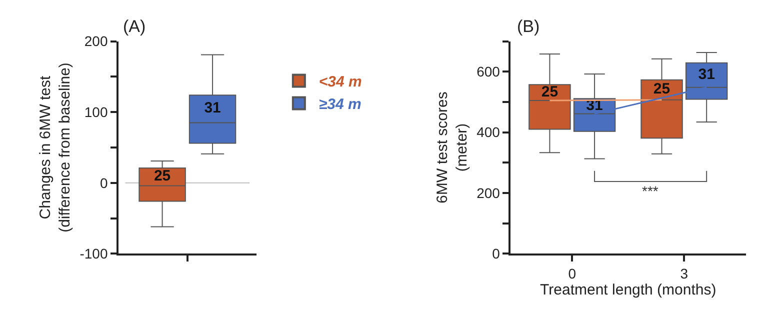 The height and width of the screenshot is (327, 767). What do you see at coordinates (628, 289) in the screenshot?
I see `x-axis-title: Treatment length (months)` at bounding box center [628, 289].